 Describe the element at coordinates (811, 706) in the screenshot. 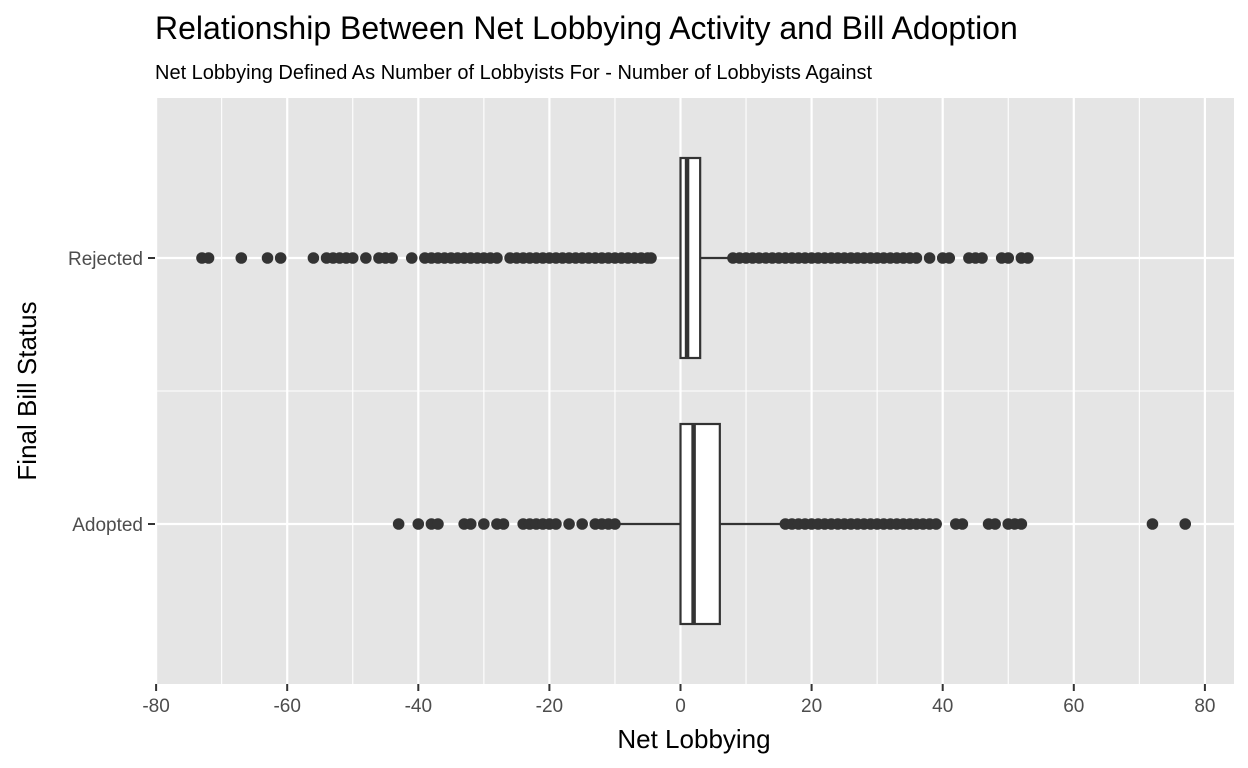

I see `x-tick-label: 20` at that location.